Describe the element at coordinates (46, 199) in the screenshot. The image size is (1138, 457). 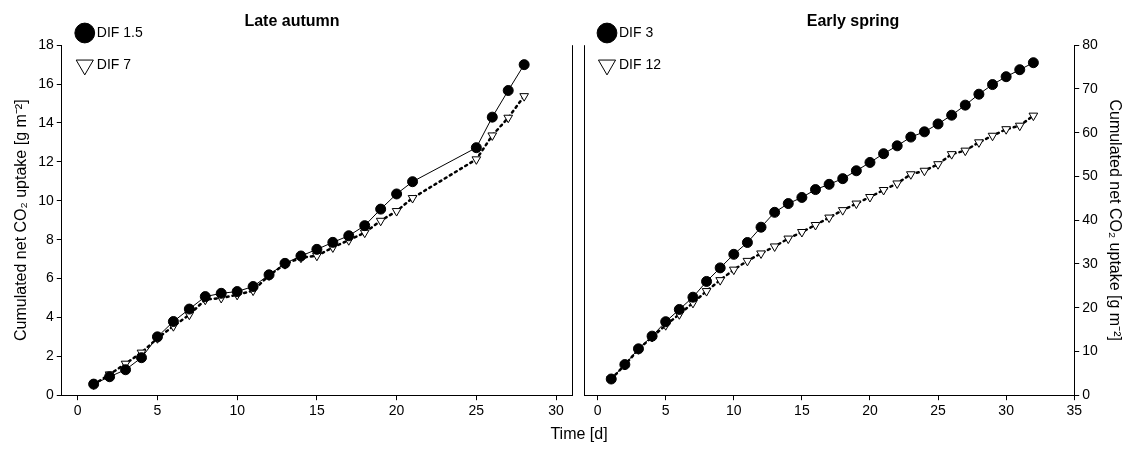
I see `y-tick-label: 10` at that location.